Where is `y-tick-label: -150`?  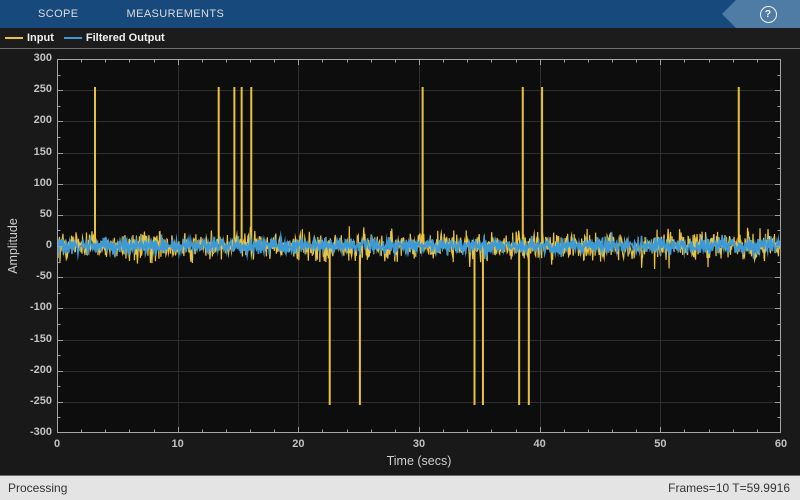
y-tick-label: -150 is located at coordinates (40, 338).